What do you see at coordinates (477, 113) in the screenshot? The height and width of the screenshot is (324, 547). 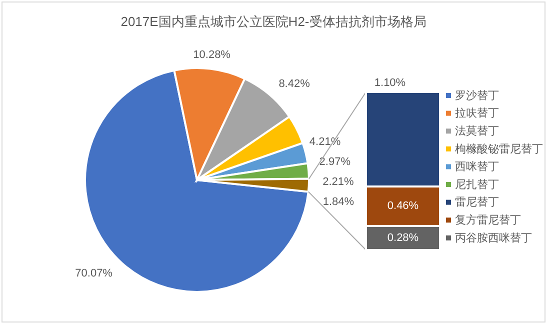 I see `legend-label: 拉呋替丁` at bounding box center [477, 113].